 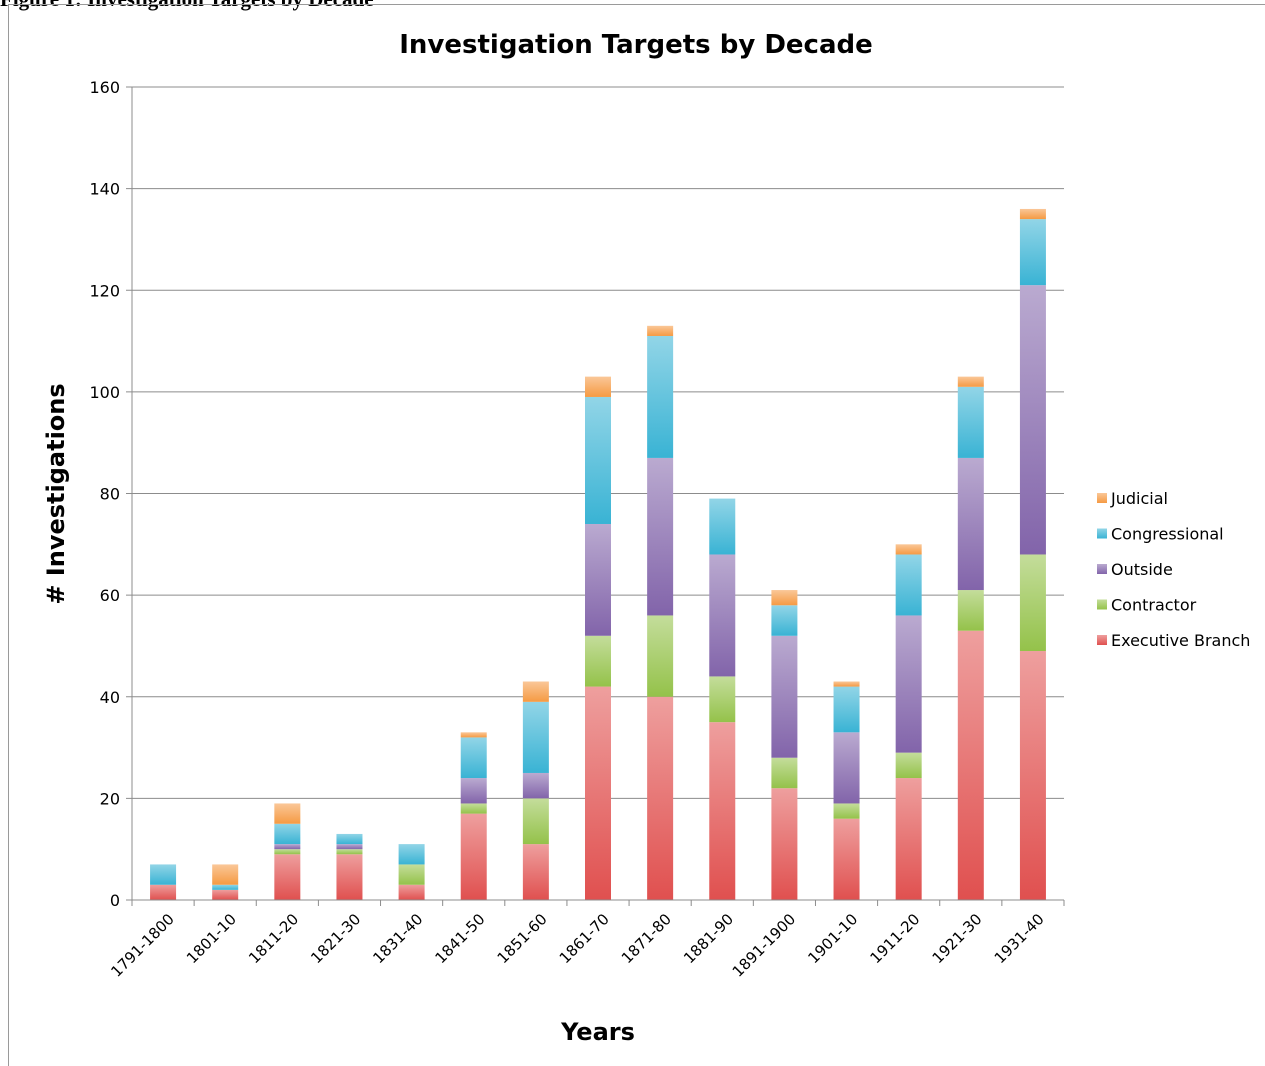 I want to click on y-tick-label: 20, so click(x=110, y=798).